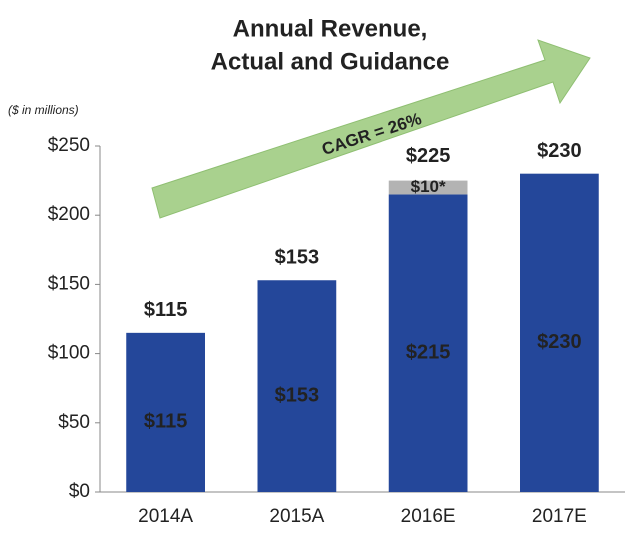 This screenshot has height=533, width=629. I want to click on x-tick-label: 2017E, so click(559, 516).